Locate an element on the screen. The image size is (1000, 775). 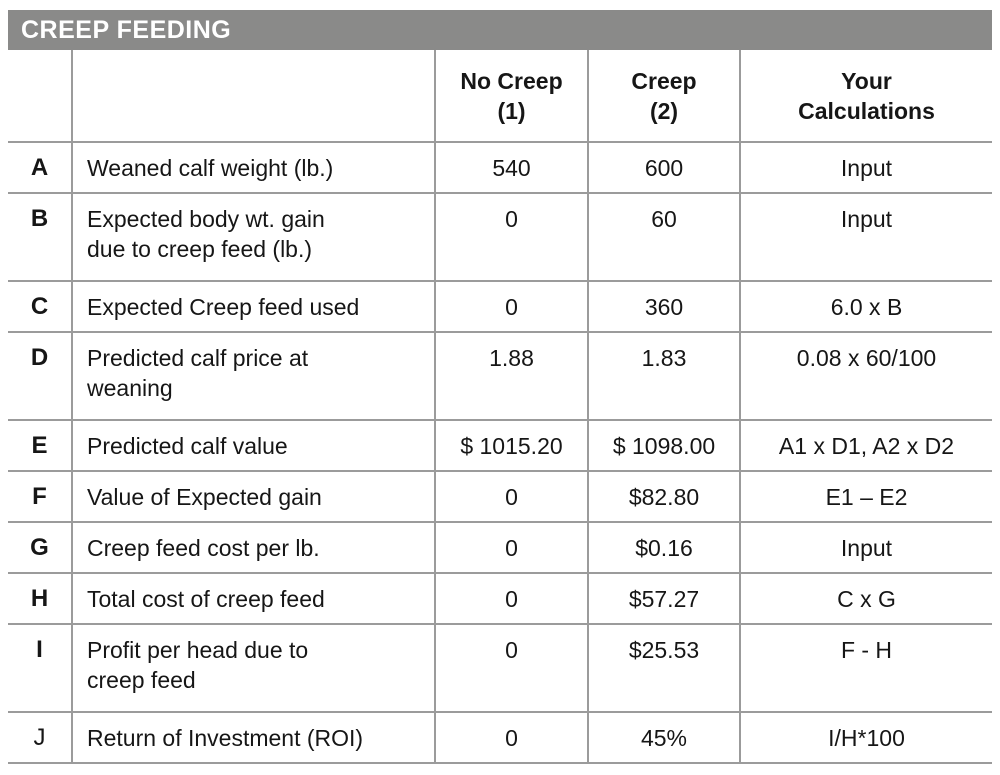
header-letter-column is located at coordinates (40, 96).